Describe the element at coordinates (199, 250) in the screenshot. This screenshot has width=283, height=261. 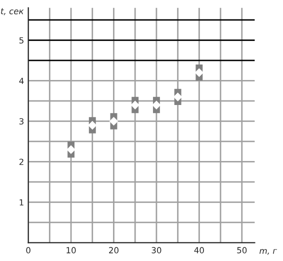
I see `x-tick-label: 40` at that location.